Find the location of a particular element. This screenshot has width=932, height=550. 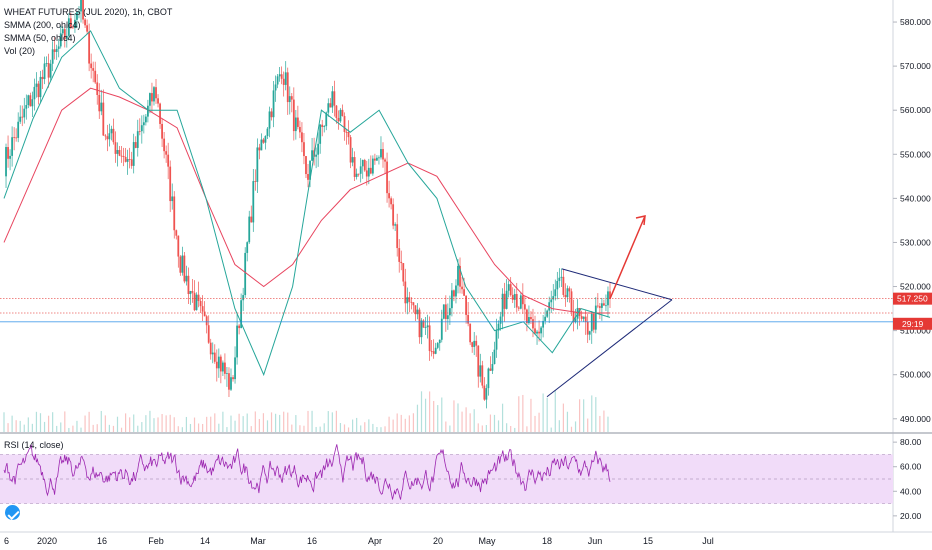

triangle-lower-trendline is located at coordinates (609, 348).